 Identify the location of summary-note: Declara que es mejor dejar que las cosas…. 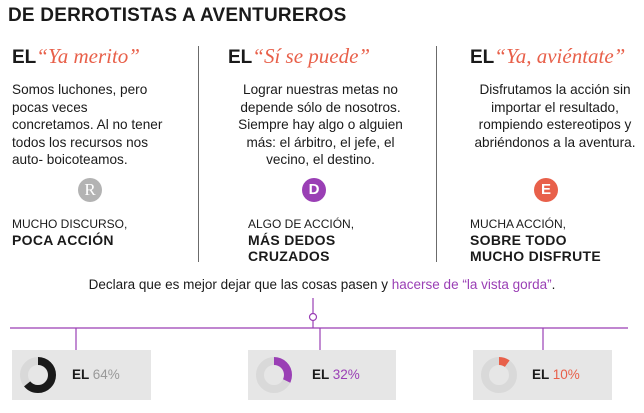
(322, 284).